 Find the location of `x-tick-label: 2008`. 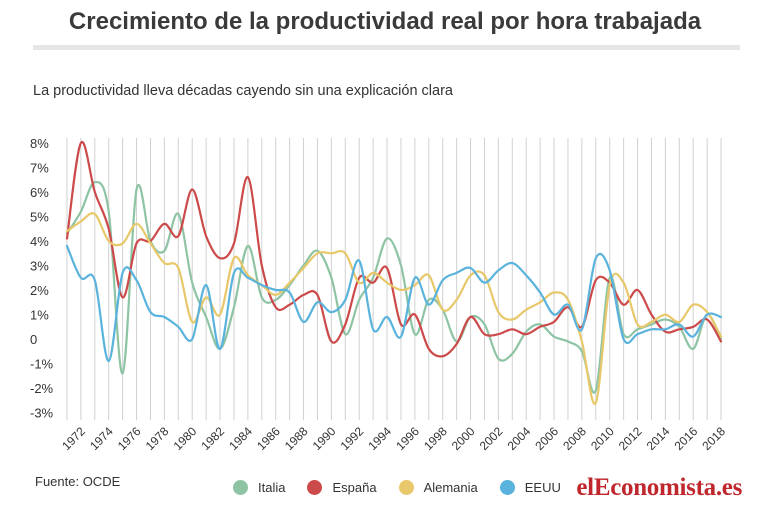

x-tick-label: 2008 is located at coordinates (574, 438).